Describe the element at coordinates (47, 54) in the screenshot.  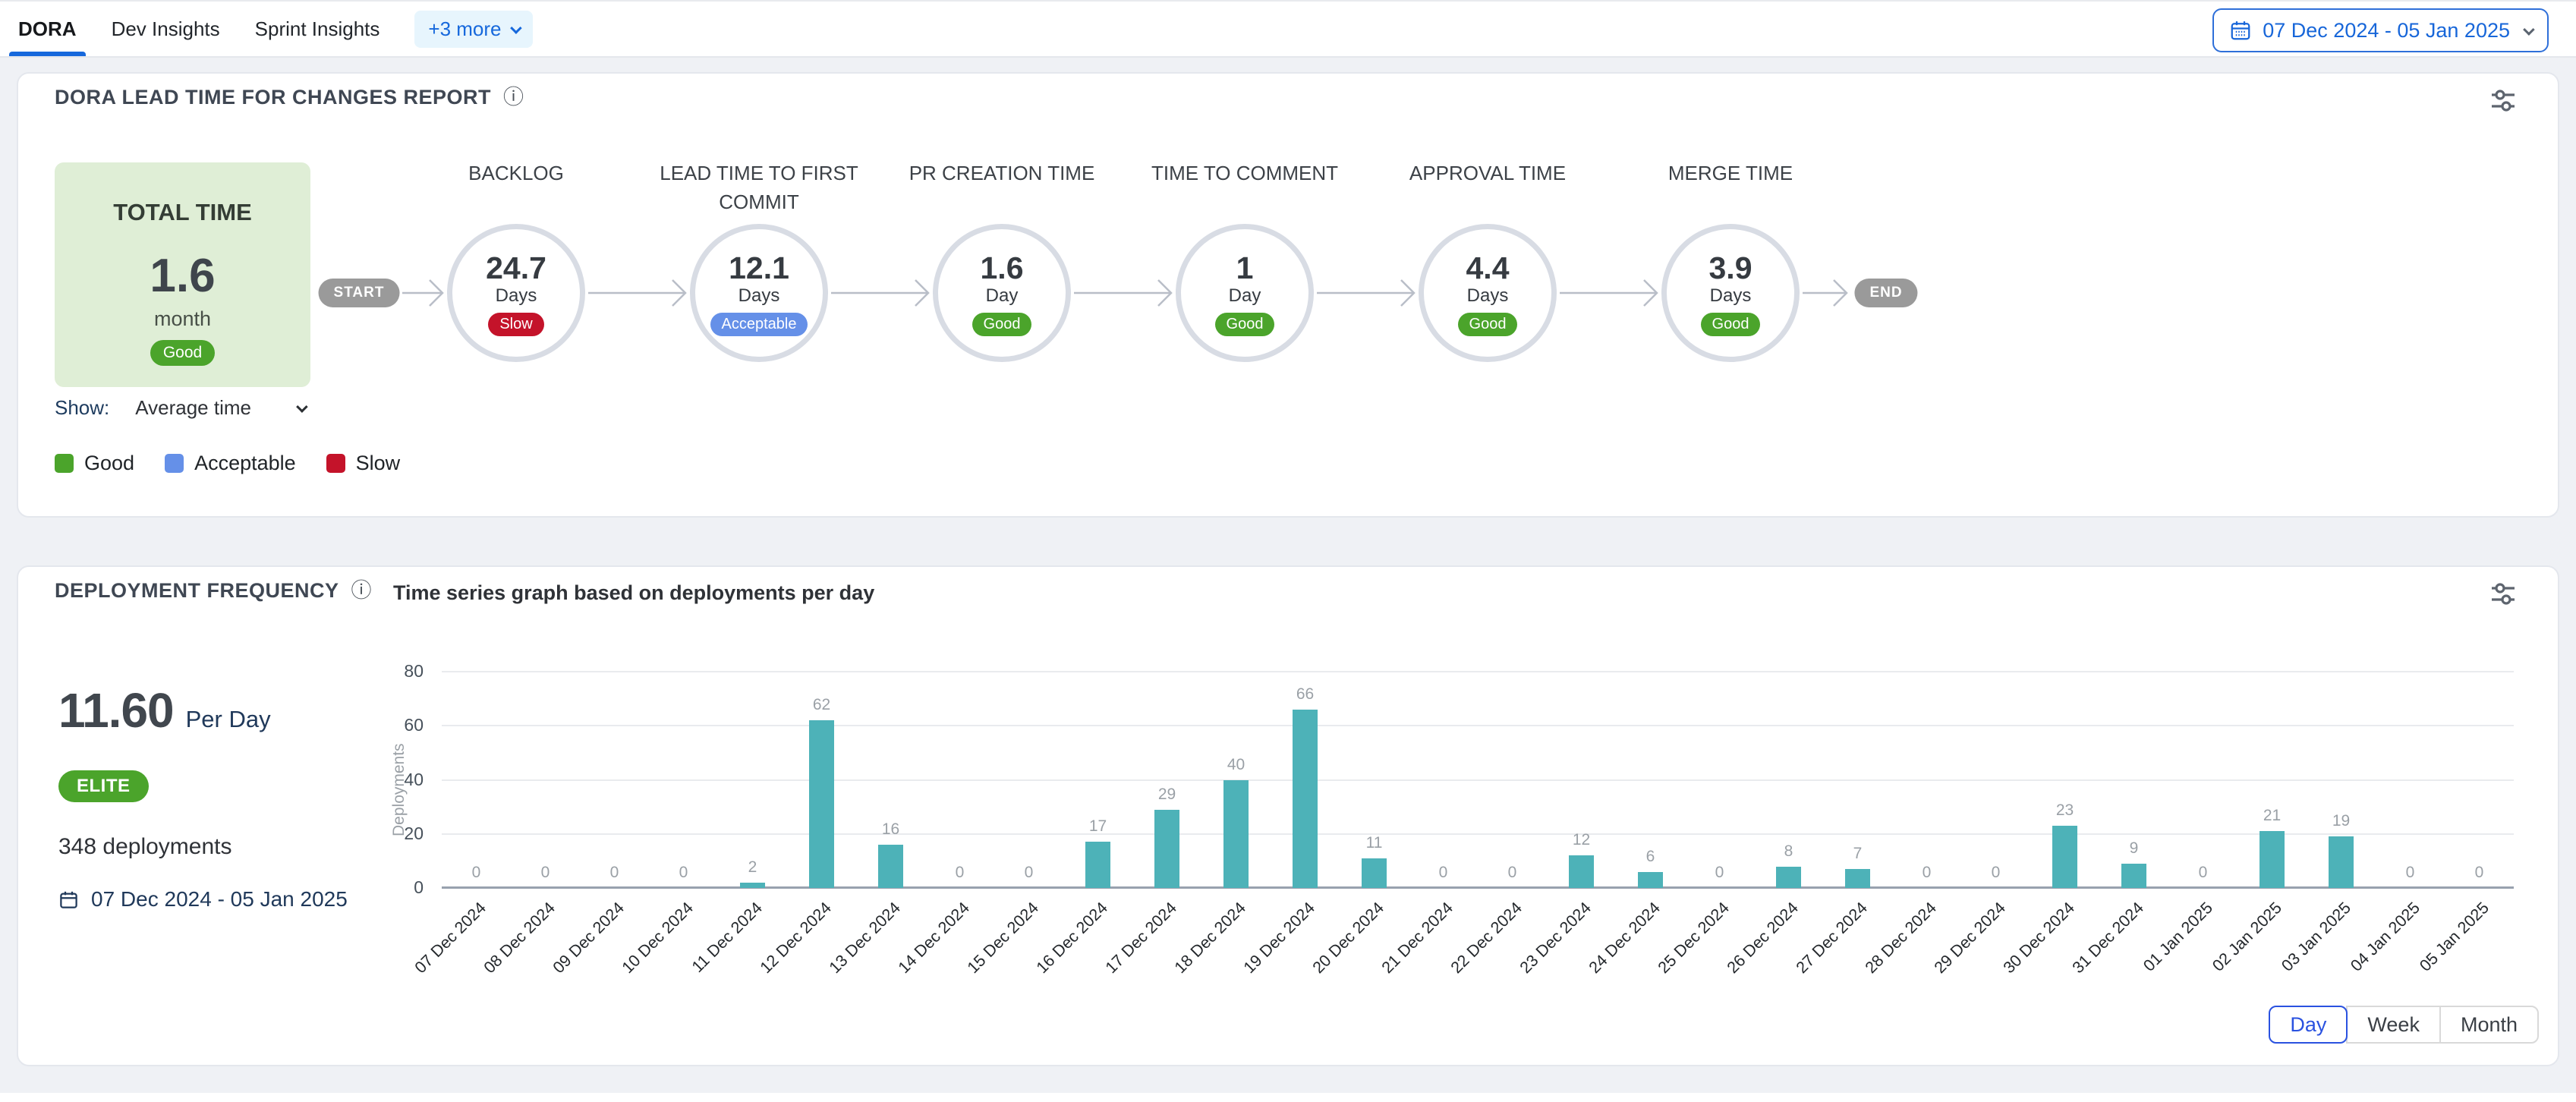
I see `active-tab-underline` at that location.